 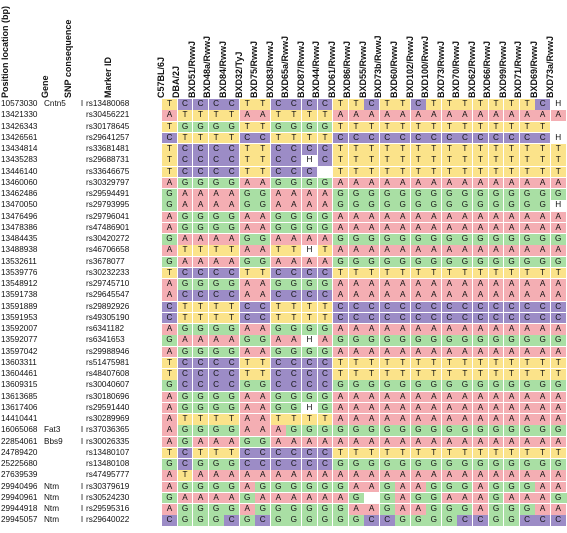 What do you see at coordinates (19, 193) in the screenshot?
I see `position-cell: 13462486` at bounding box center [19, 193].